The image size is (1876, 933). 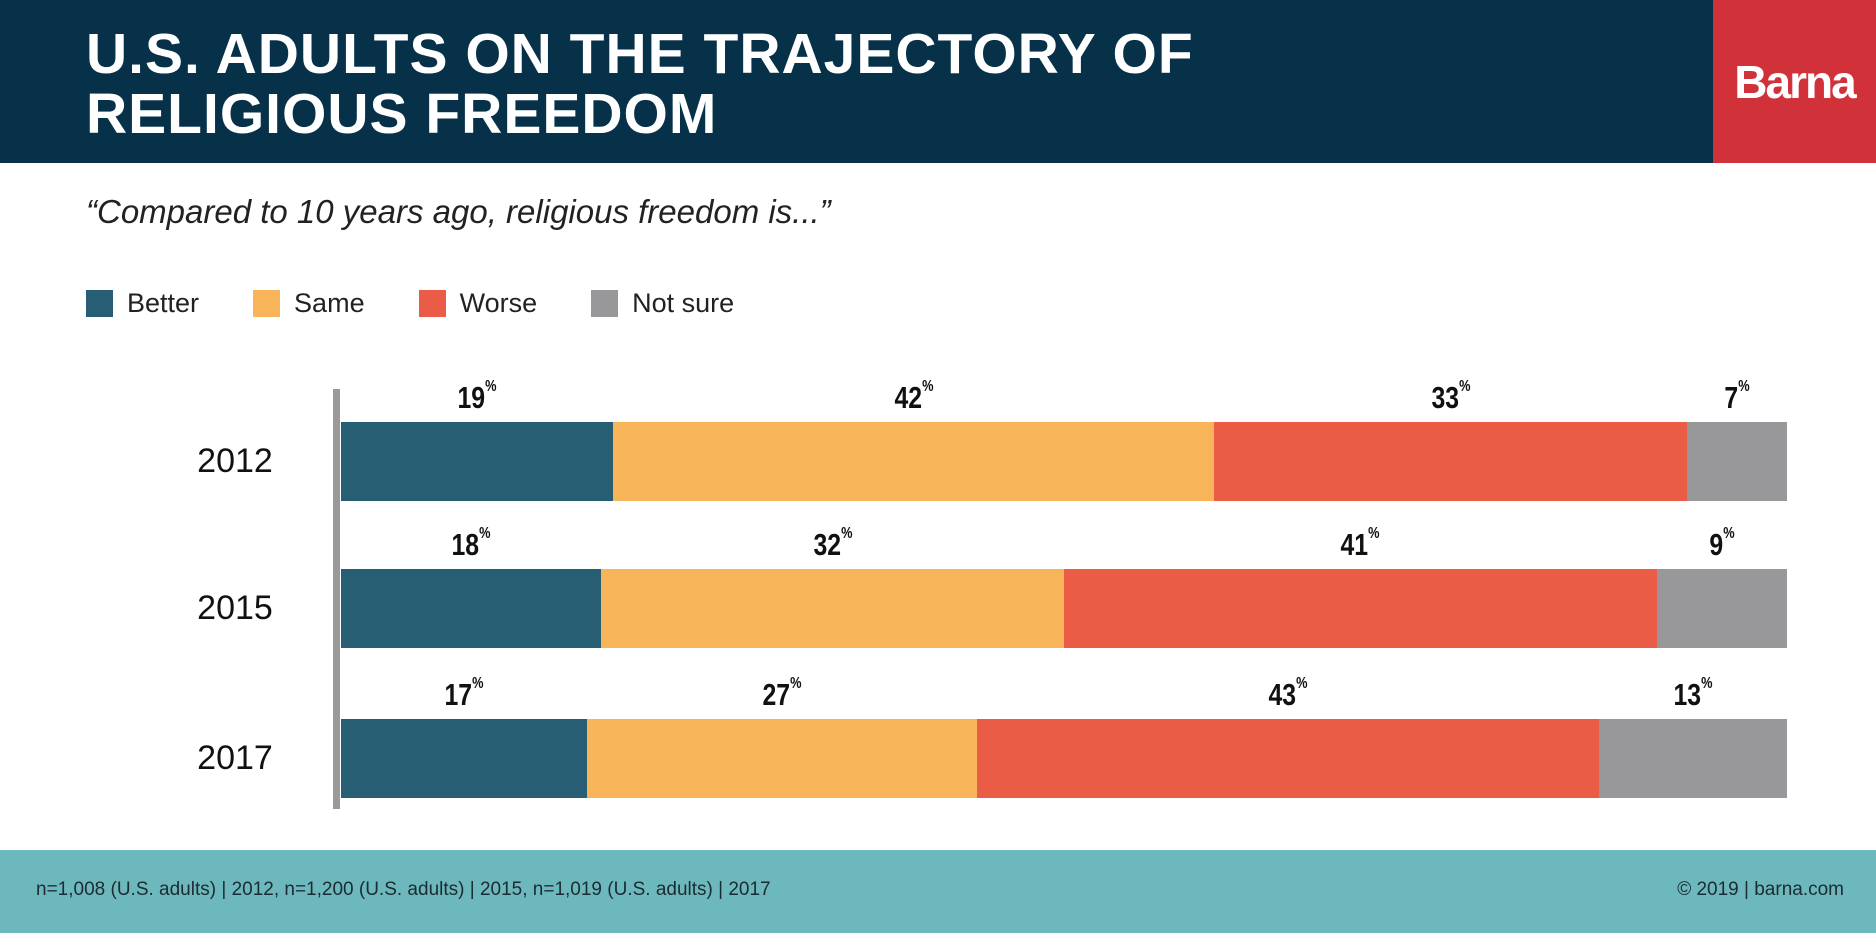 What do you see at coordinates (1760, 889) in the screenshot?
I see `copyright: © 2019 | barna.com` at bounding box center [1760, 889].